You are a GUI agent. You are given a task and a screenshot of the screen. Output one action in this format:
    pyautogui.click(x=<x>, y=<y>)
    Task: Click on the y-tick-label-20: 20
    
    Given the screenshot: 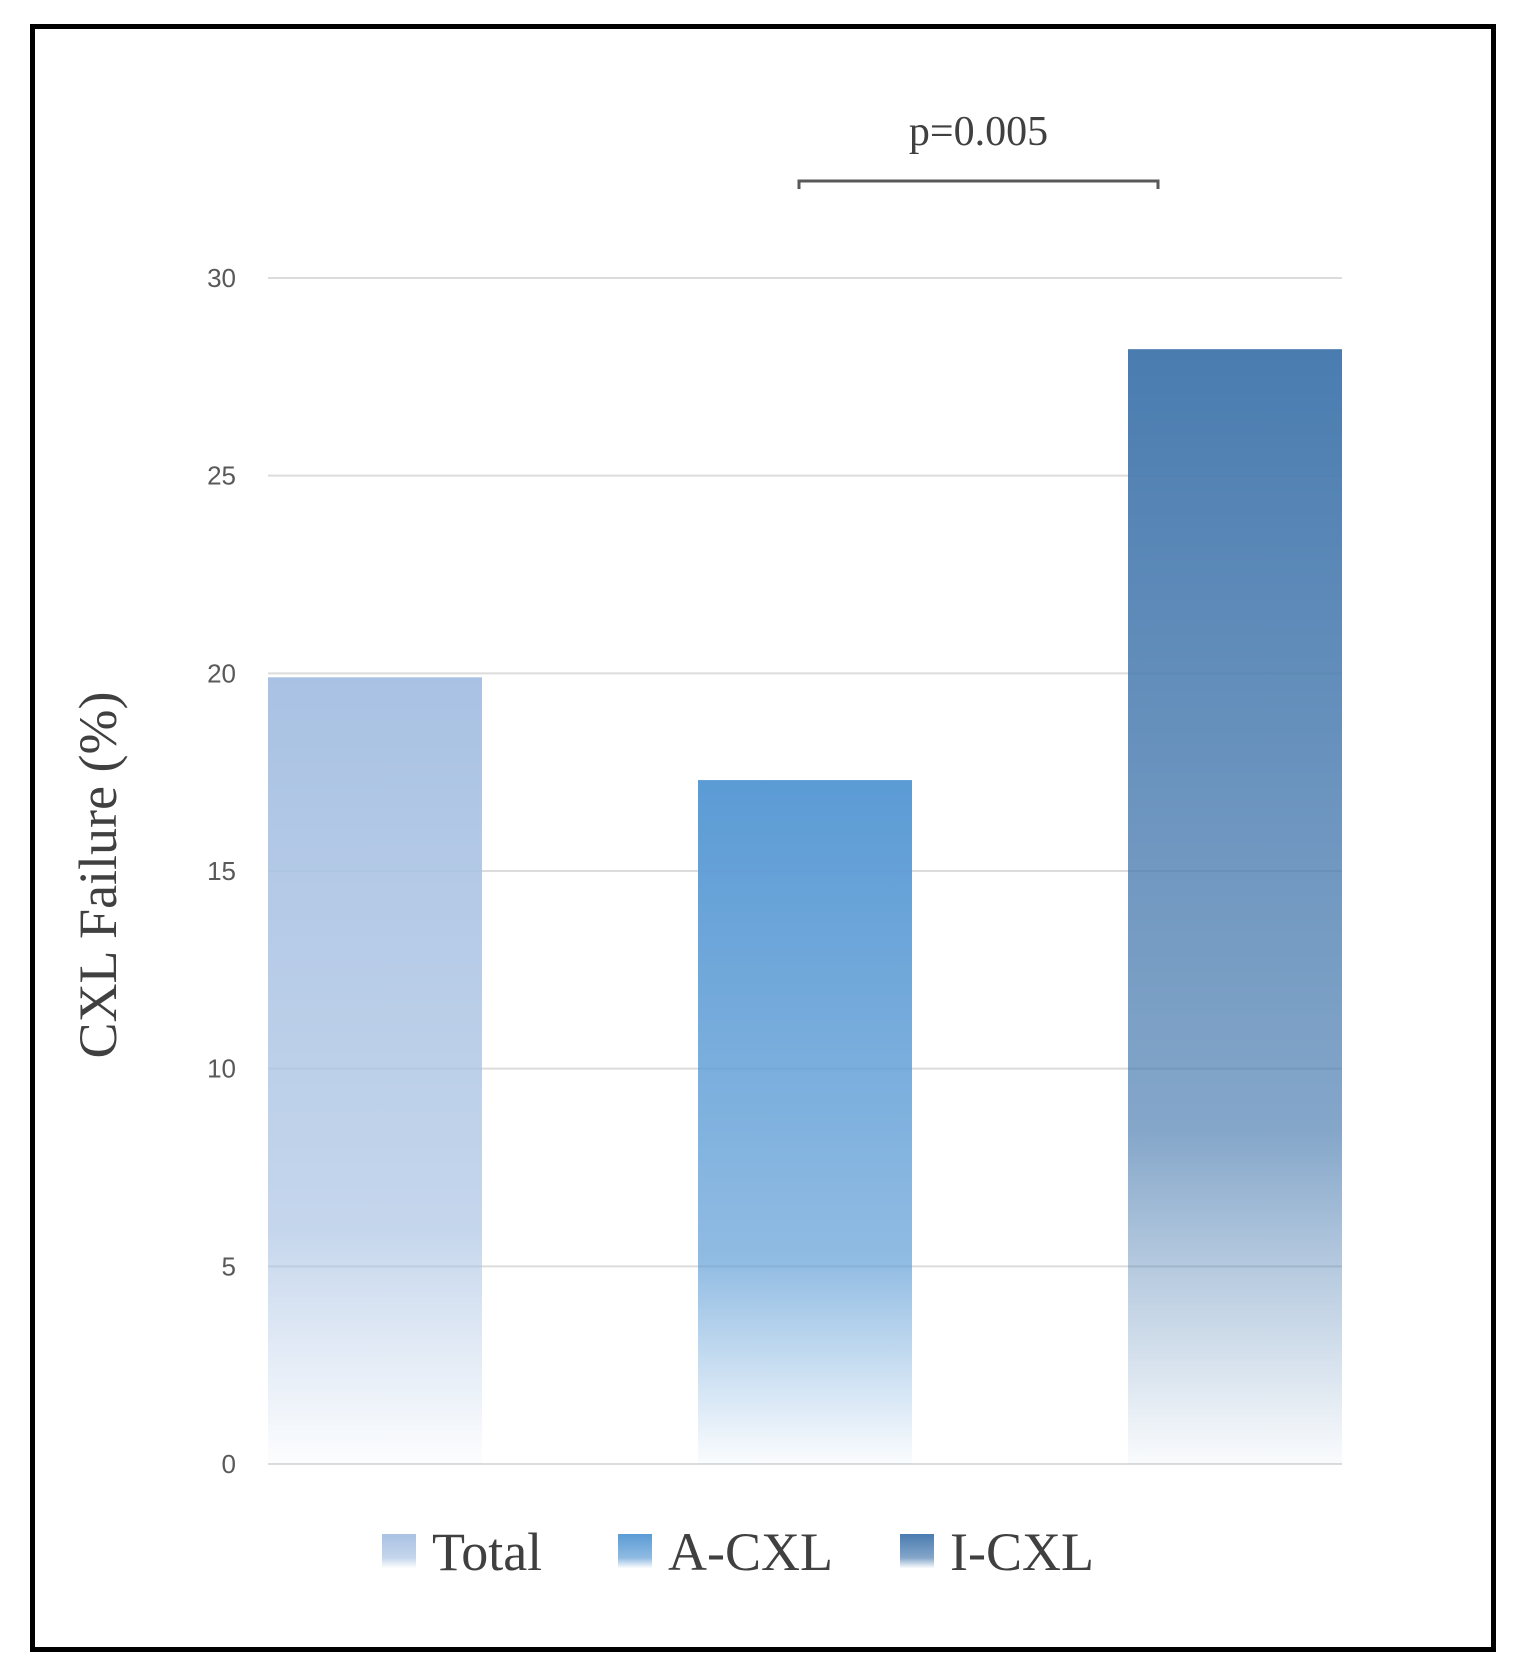 What is the action you would take?
    pyautogui.click(x=221, y=673)
    